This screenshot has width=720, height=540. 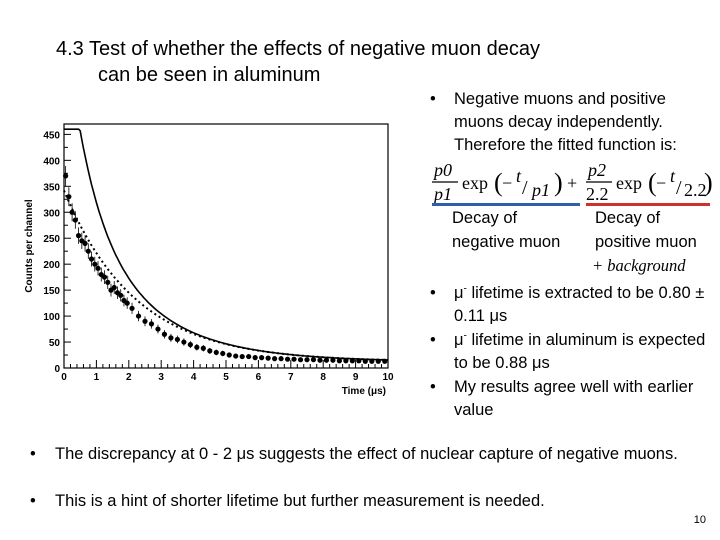 What do you see at coordinates (629, 183) in the screenshot?
I see `formula-exp-2: exp` at bounding box center [629, 183].